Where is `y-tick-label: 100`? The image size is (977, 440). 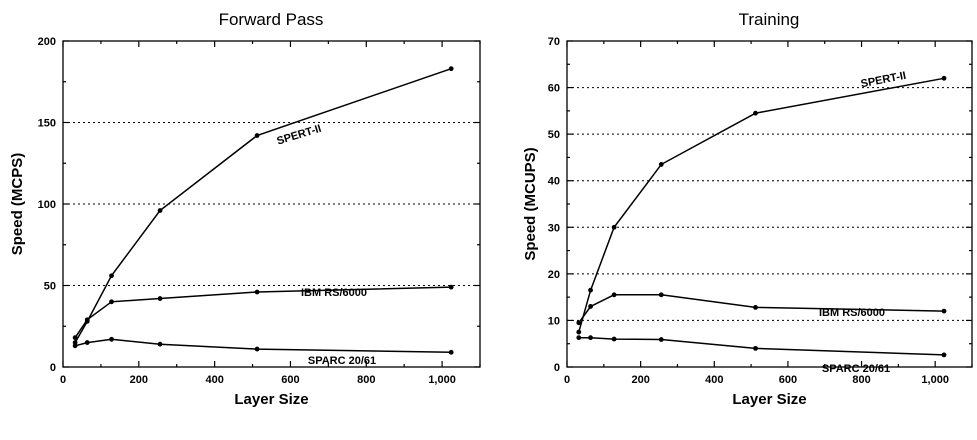 y-tick-label: 100 is located at coordinates (47, 205).